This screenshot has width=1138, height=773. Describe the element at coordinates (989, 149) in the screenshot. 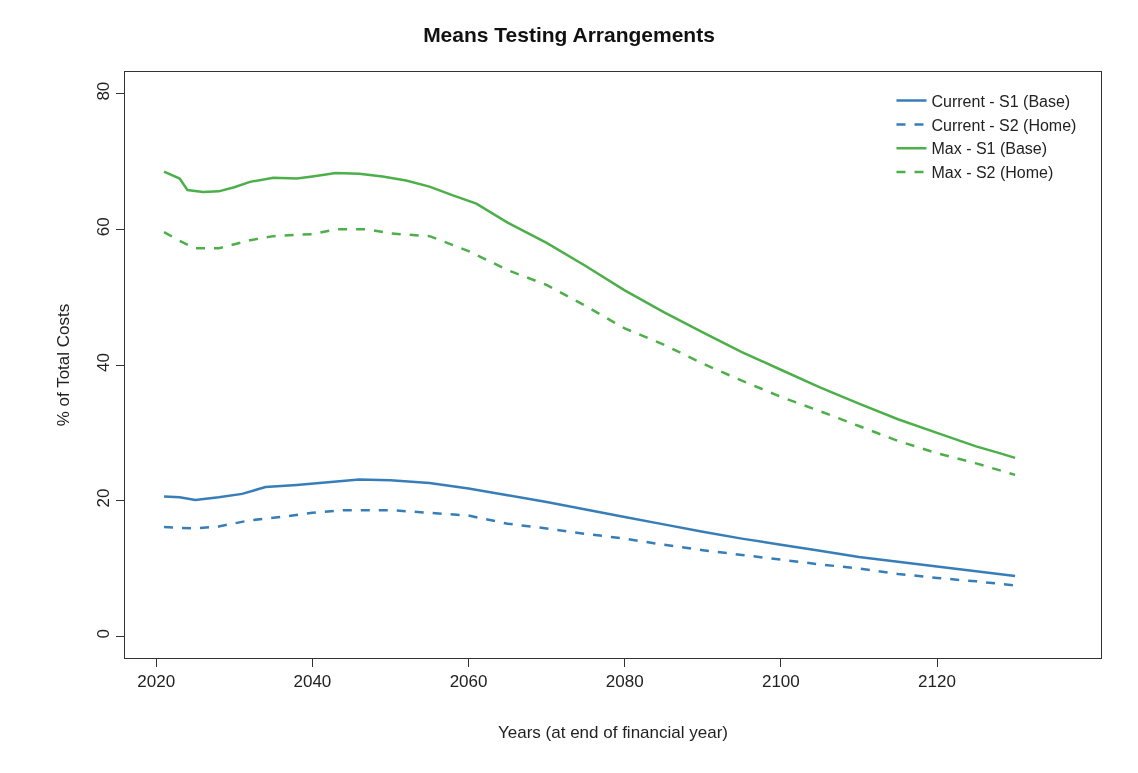

I see `legend-label: Max - S1 (Base)` at that location.